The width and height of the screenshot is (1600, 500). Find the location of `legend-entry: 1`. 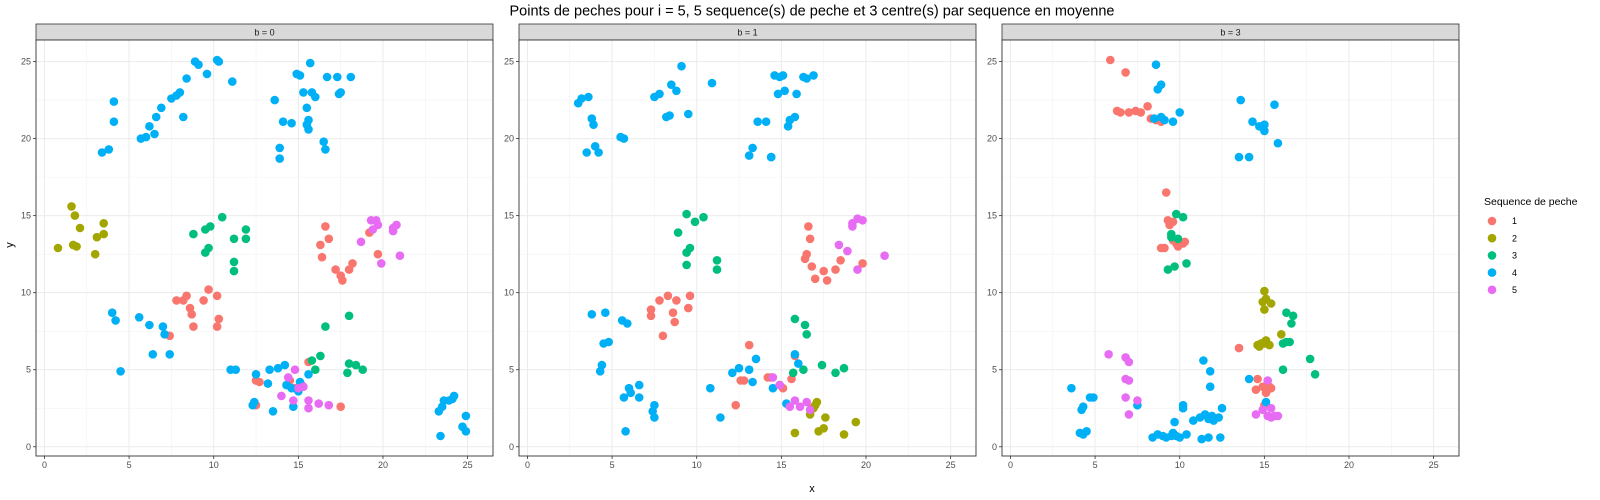

legend-entry: 1 is located at coordinates (1502, 221).